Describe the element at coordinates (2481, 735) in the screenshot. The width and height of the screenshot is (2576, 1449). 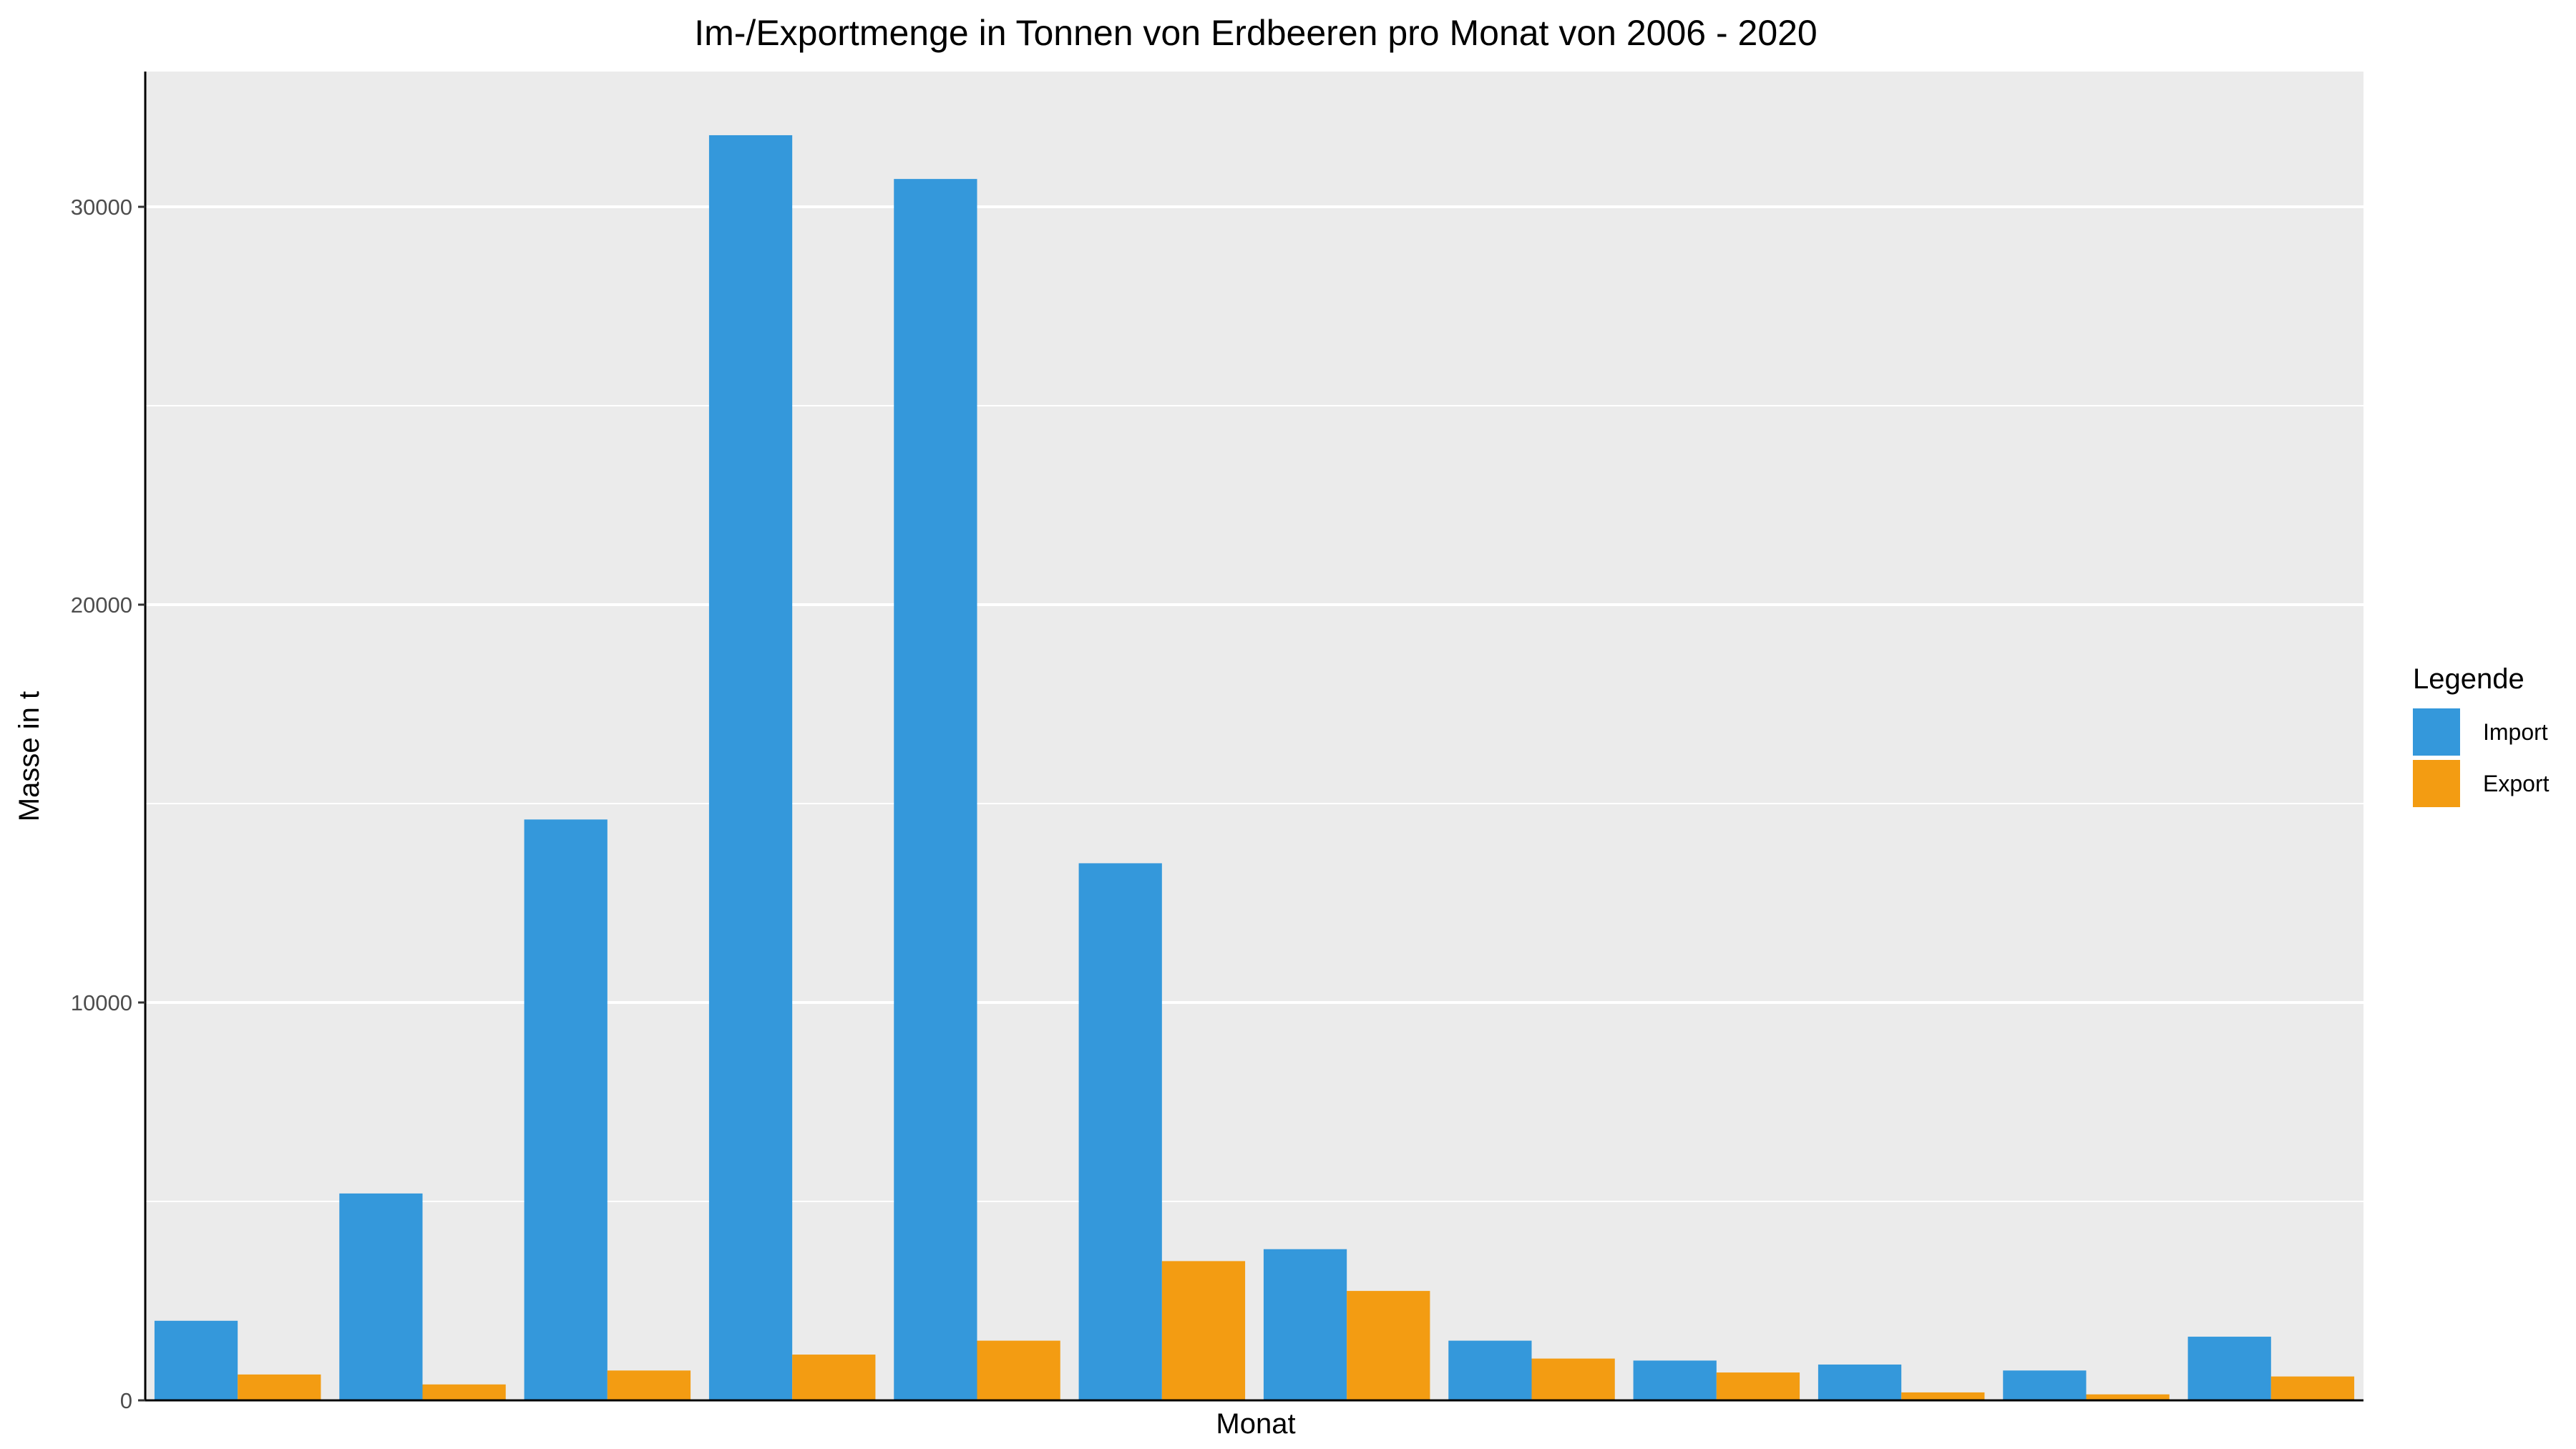
I see `legend: Legende Import Export` at that location.